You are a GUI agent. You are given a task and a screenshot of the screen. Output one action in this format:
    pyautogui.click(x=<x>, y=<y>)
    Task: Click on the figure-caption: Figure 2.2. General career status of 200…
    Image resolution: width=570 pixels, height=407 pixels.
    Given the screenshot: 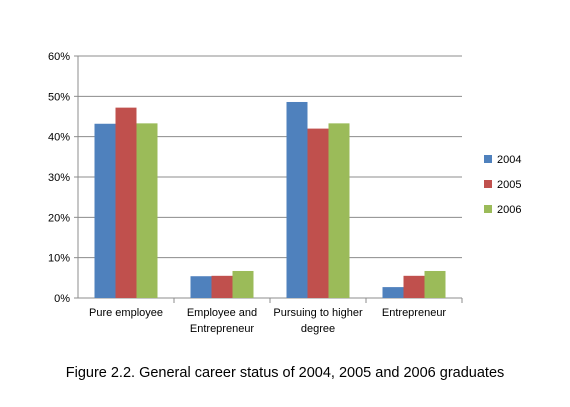 What is the action you would take?
    pyautogui.click(x=285, y=373)
    